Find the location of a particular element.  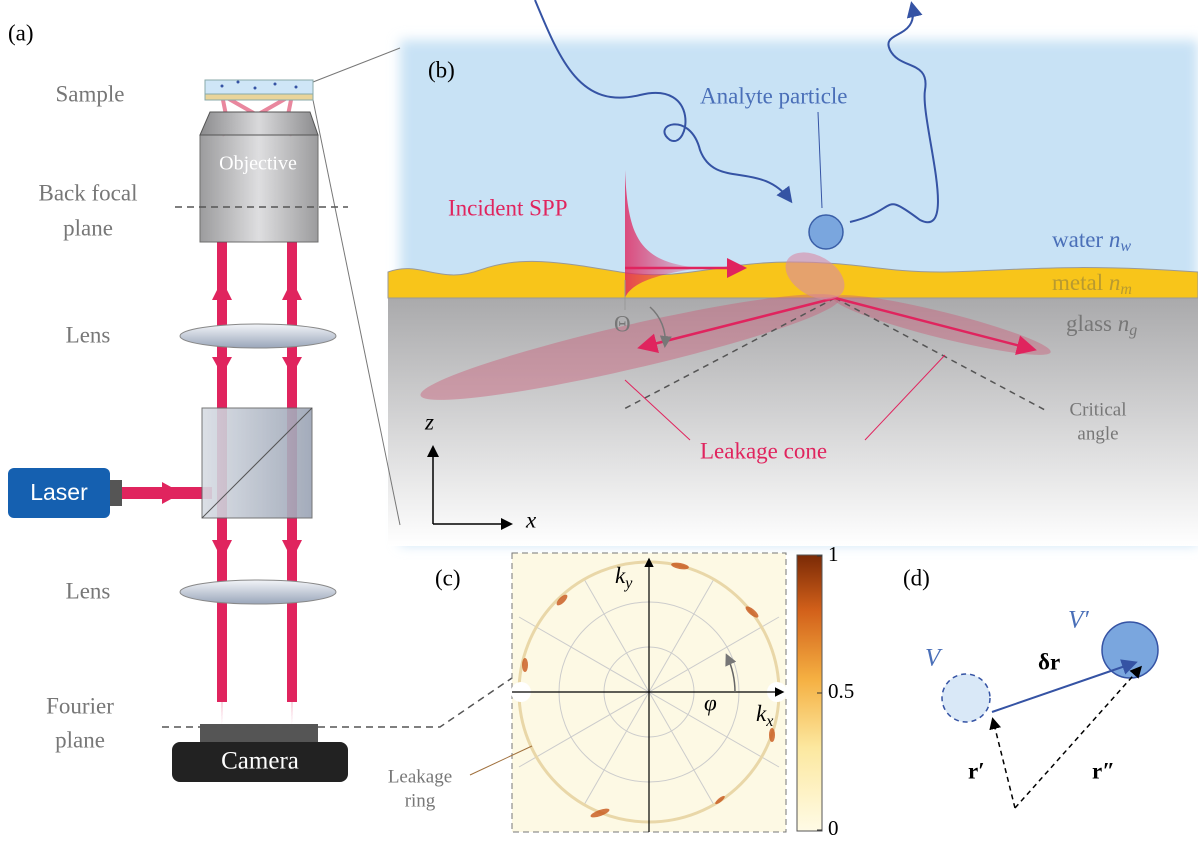

r-prime-vector is located at coordinates (1002, 763).